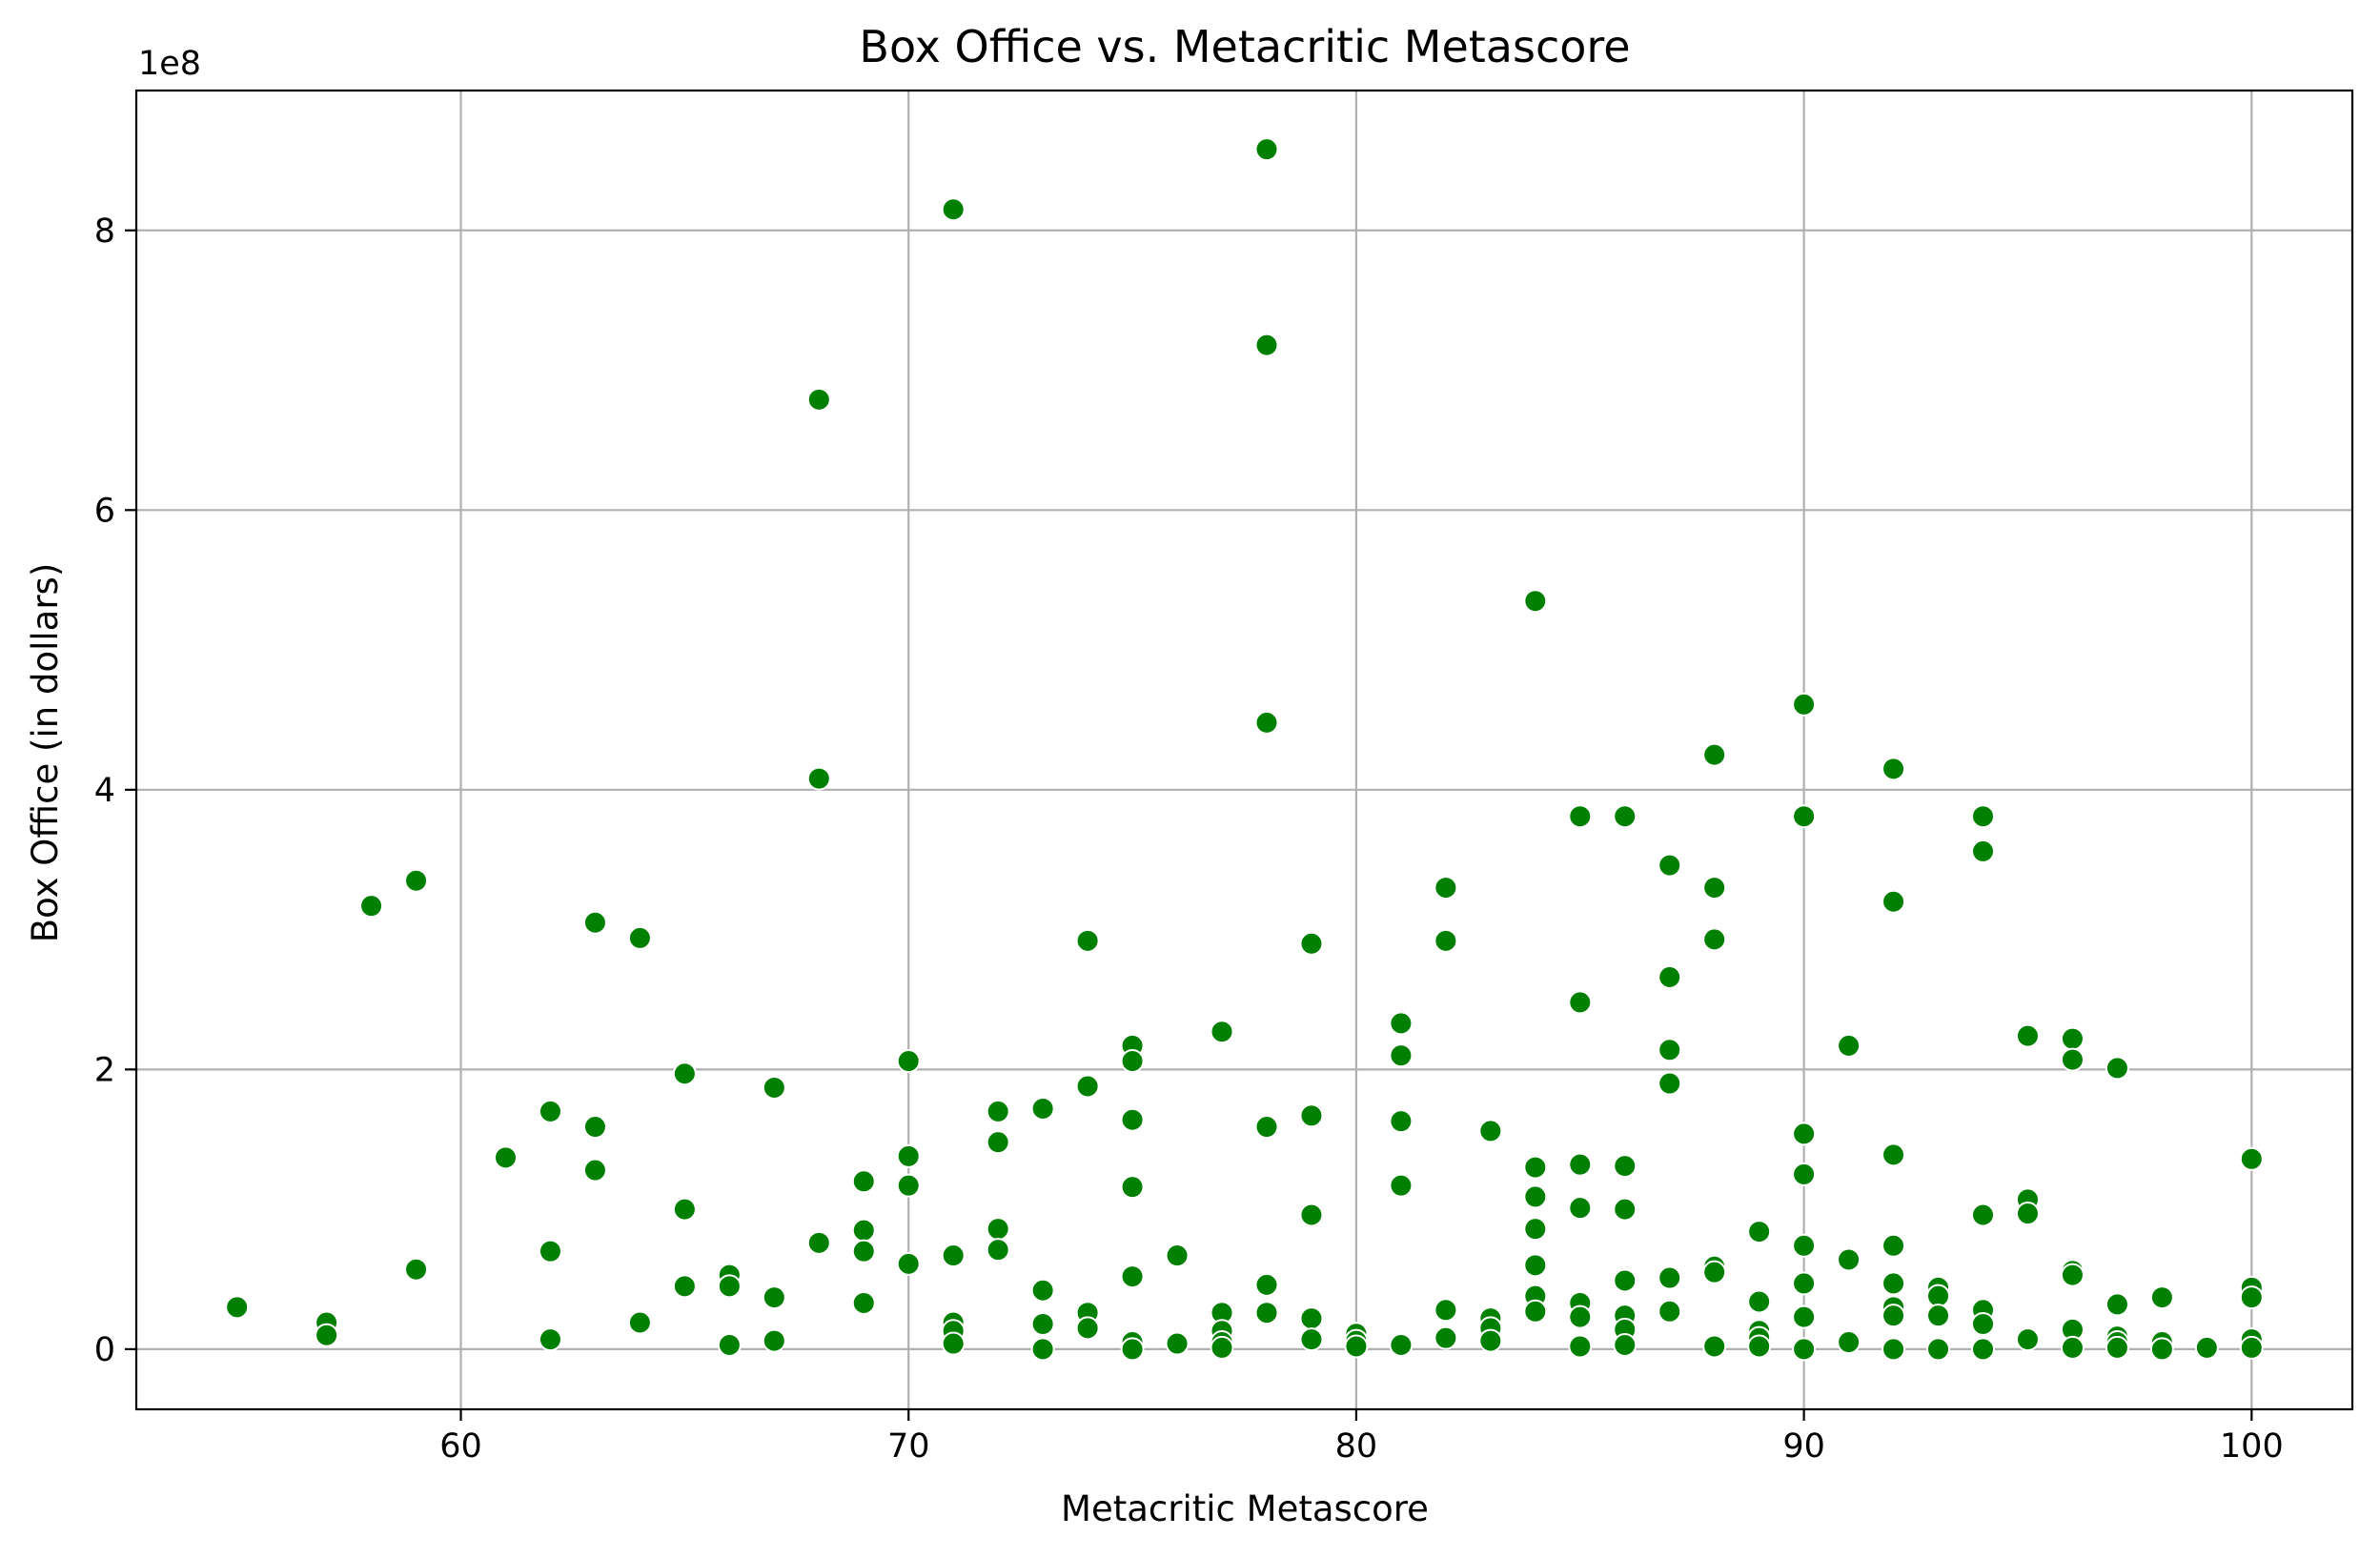  I want to click on y-tick-label: 4, so click(104, 791).